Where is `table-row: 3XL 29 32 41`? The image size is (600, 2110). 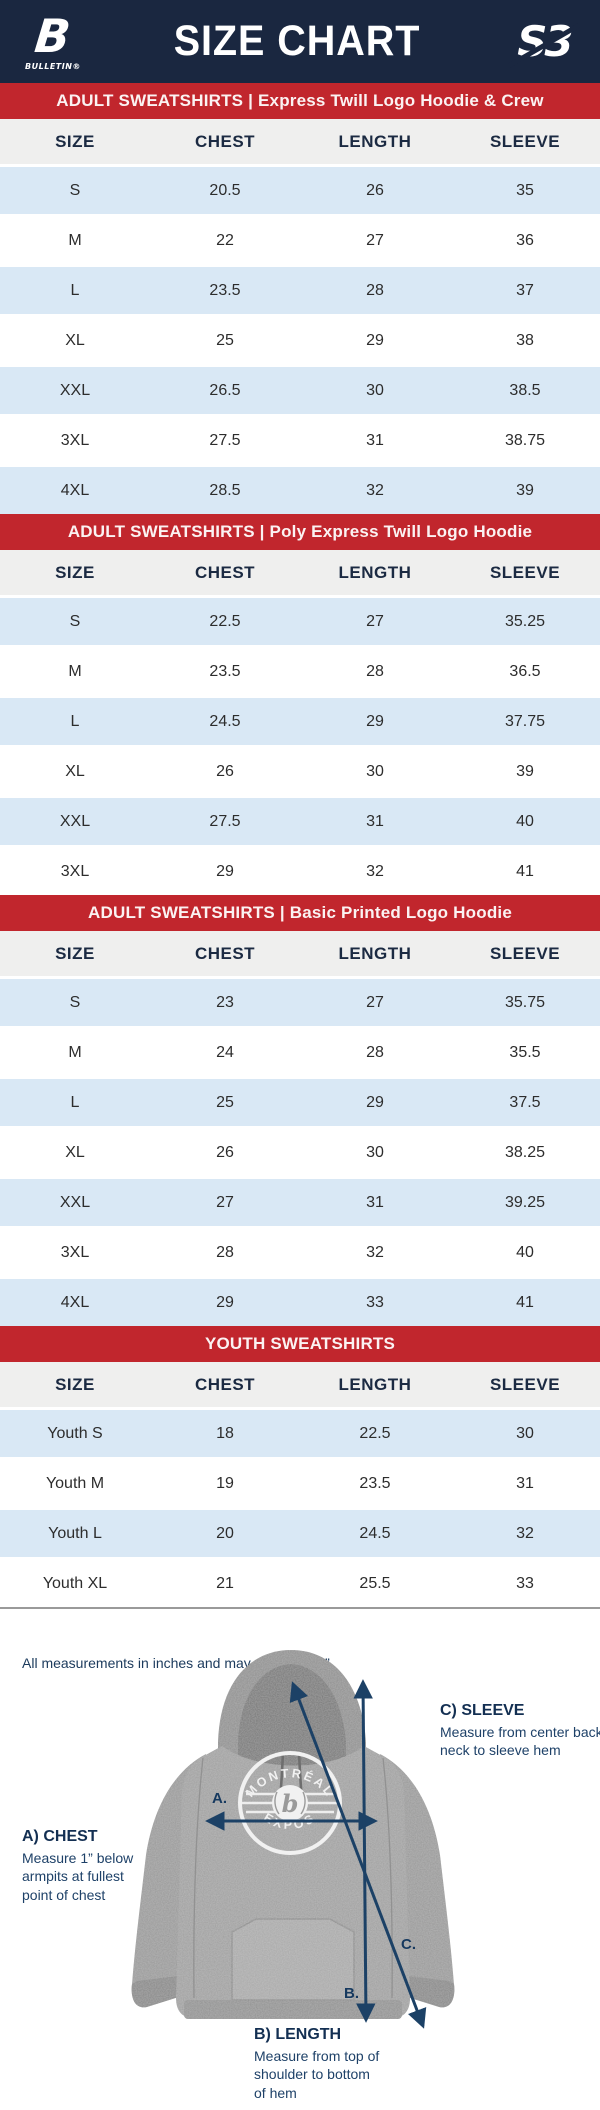 table-row: 3XL 29 32 41 is located at coordinates (300, 870).